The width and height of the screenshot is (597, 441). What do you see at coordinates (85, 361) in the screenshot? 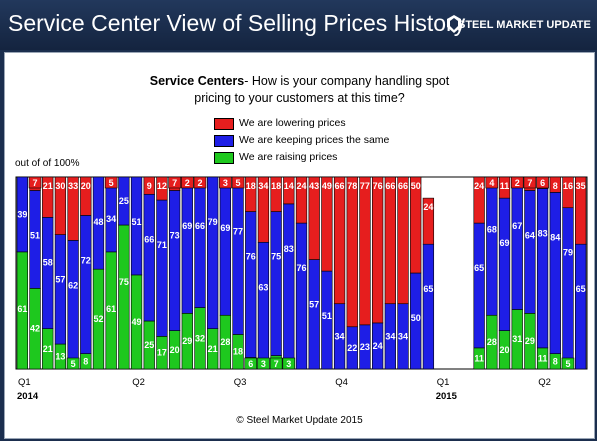
I see `data-label-raising-5: 8` at bounding box center [85, 361].